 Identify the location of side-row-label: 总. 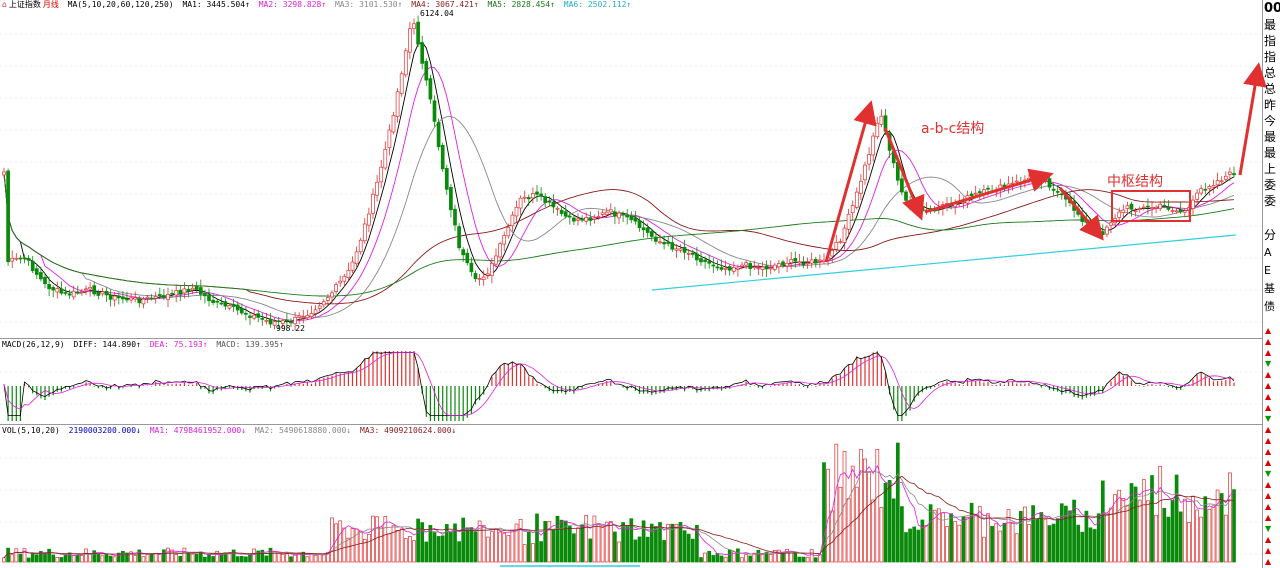
(1270, 89).